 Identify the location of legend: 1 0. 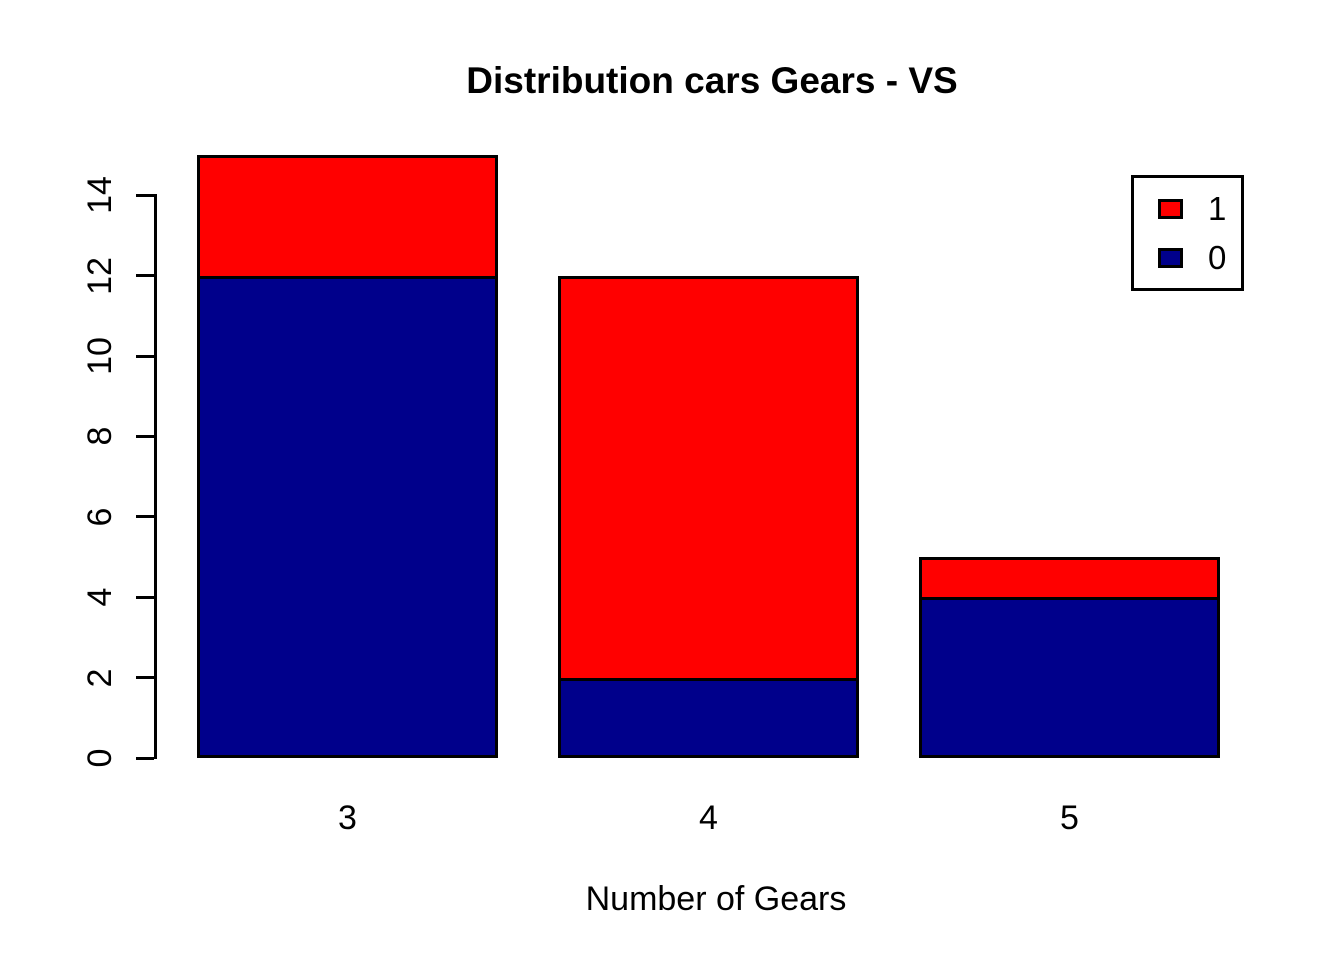
(1187, 233).